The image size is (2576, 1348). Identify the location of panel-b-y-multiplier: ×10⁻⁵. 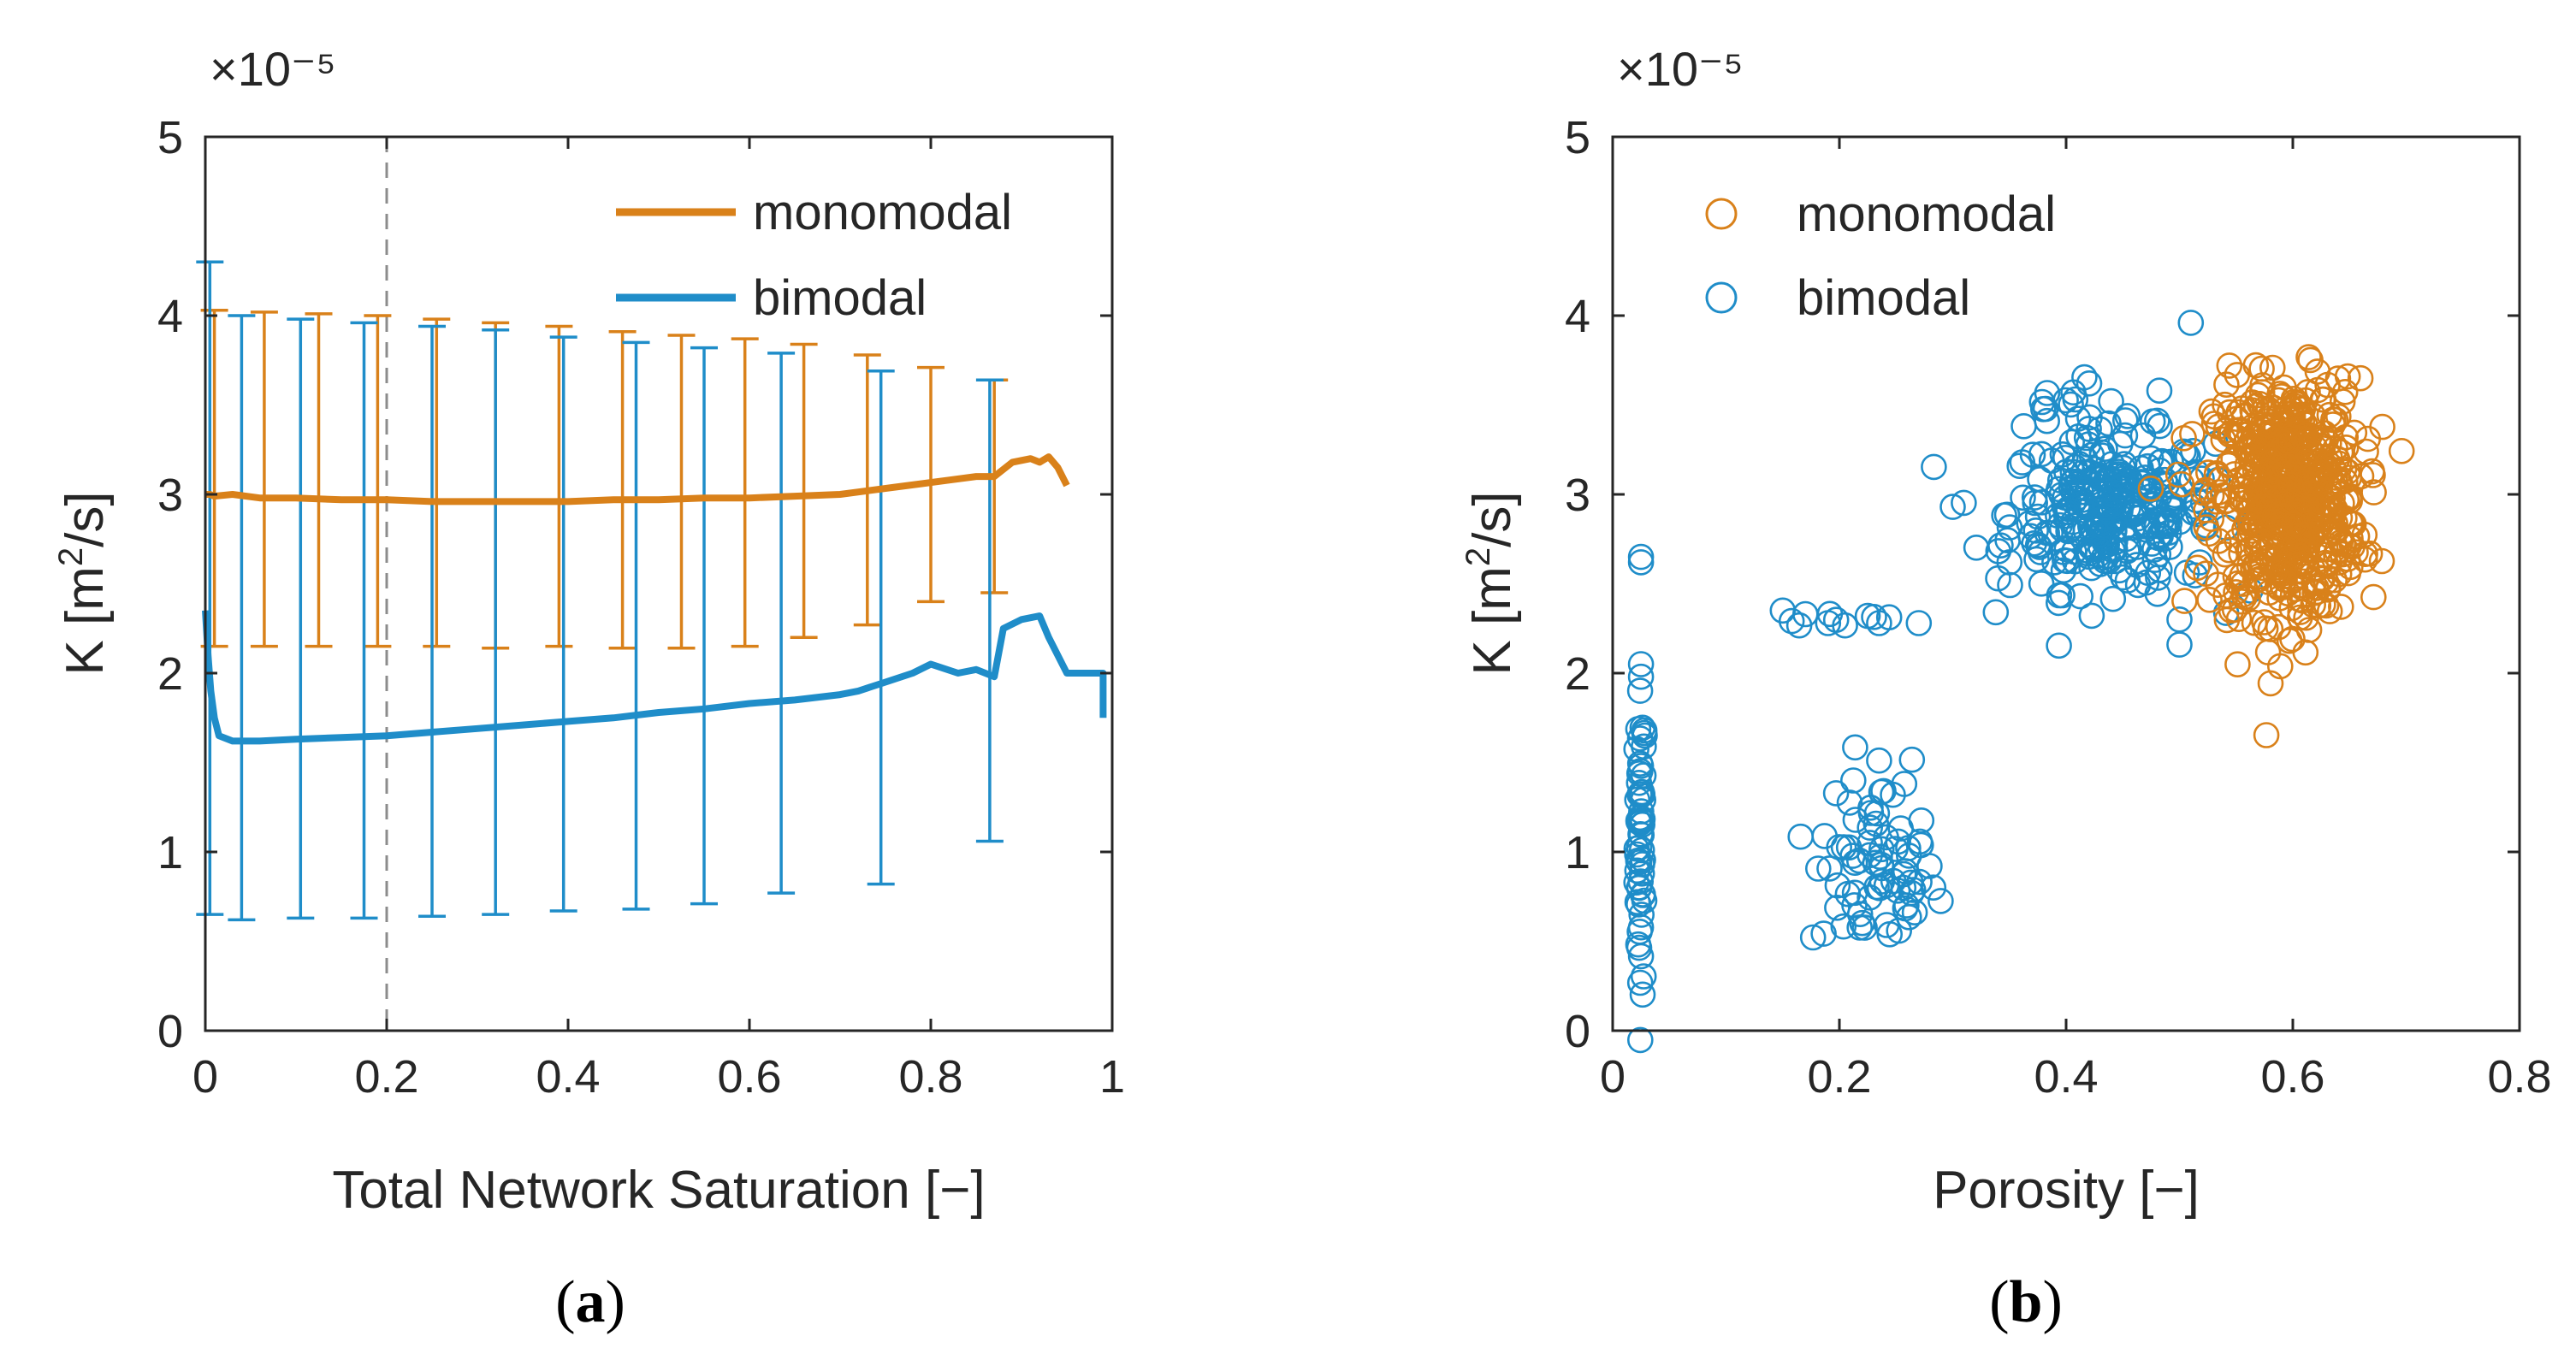
(1680, 69).